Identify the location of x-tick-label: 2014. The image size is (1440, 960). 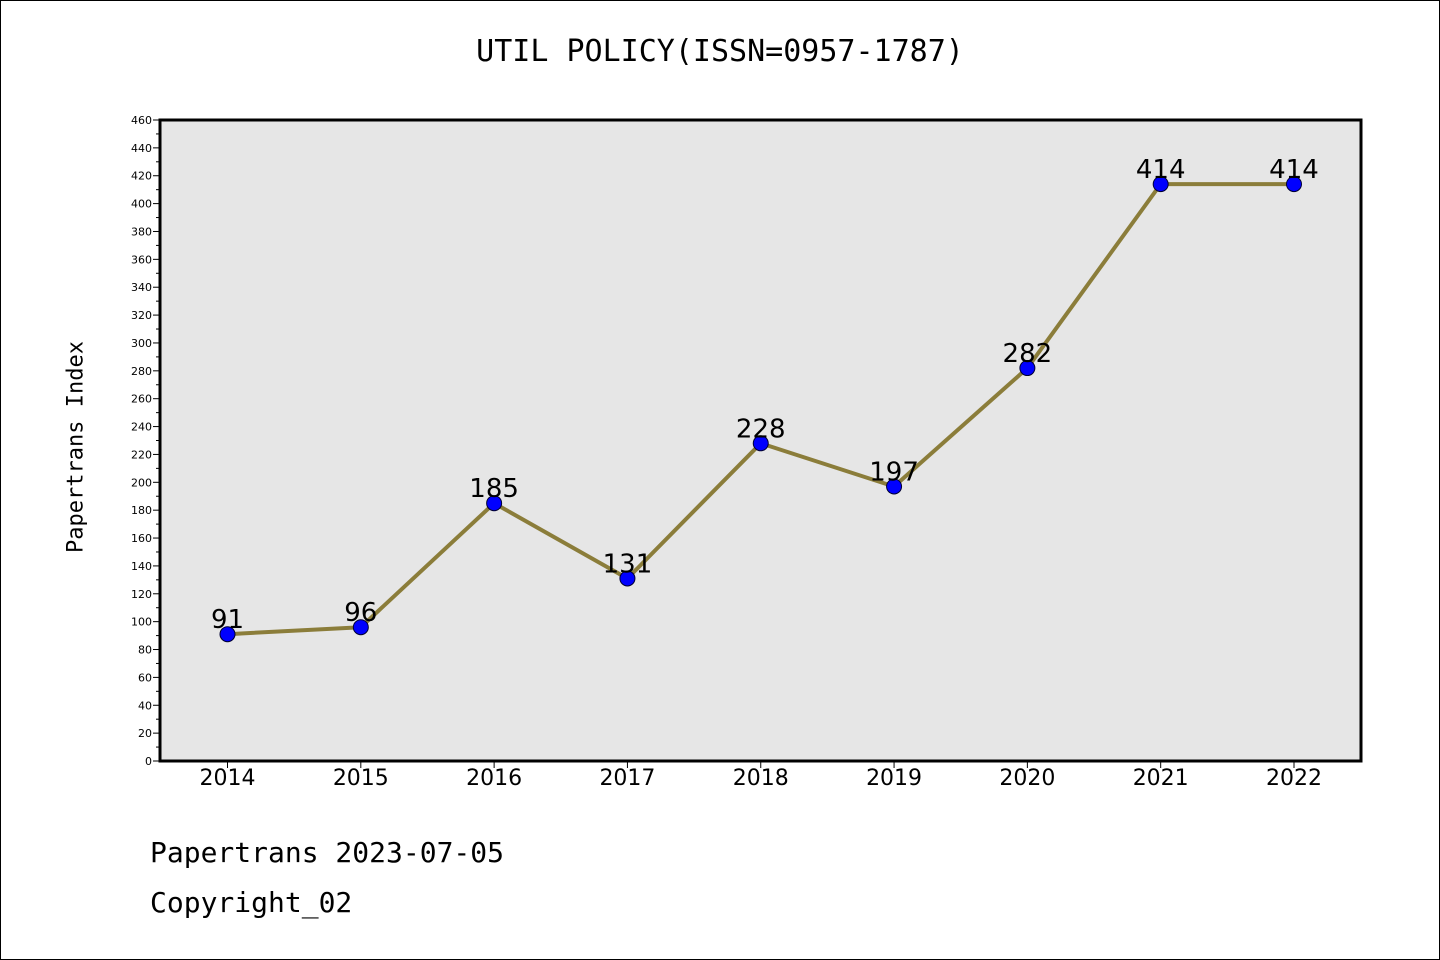
(228, 778).